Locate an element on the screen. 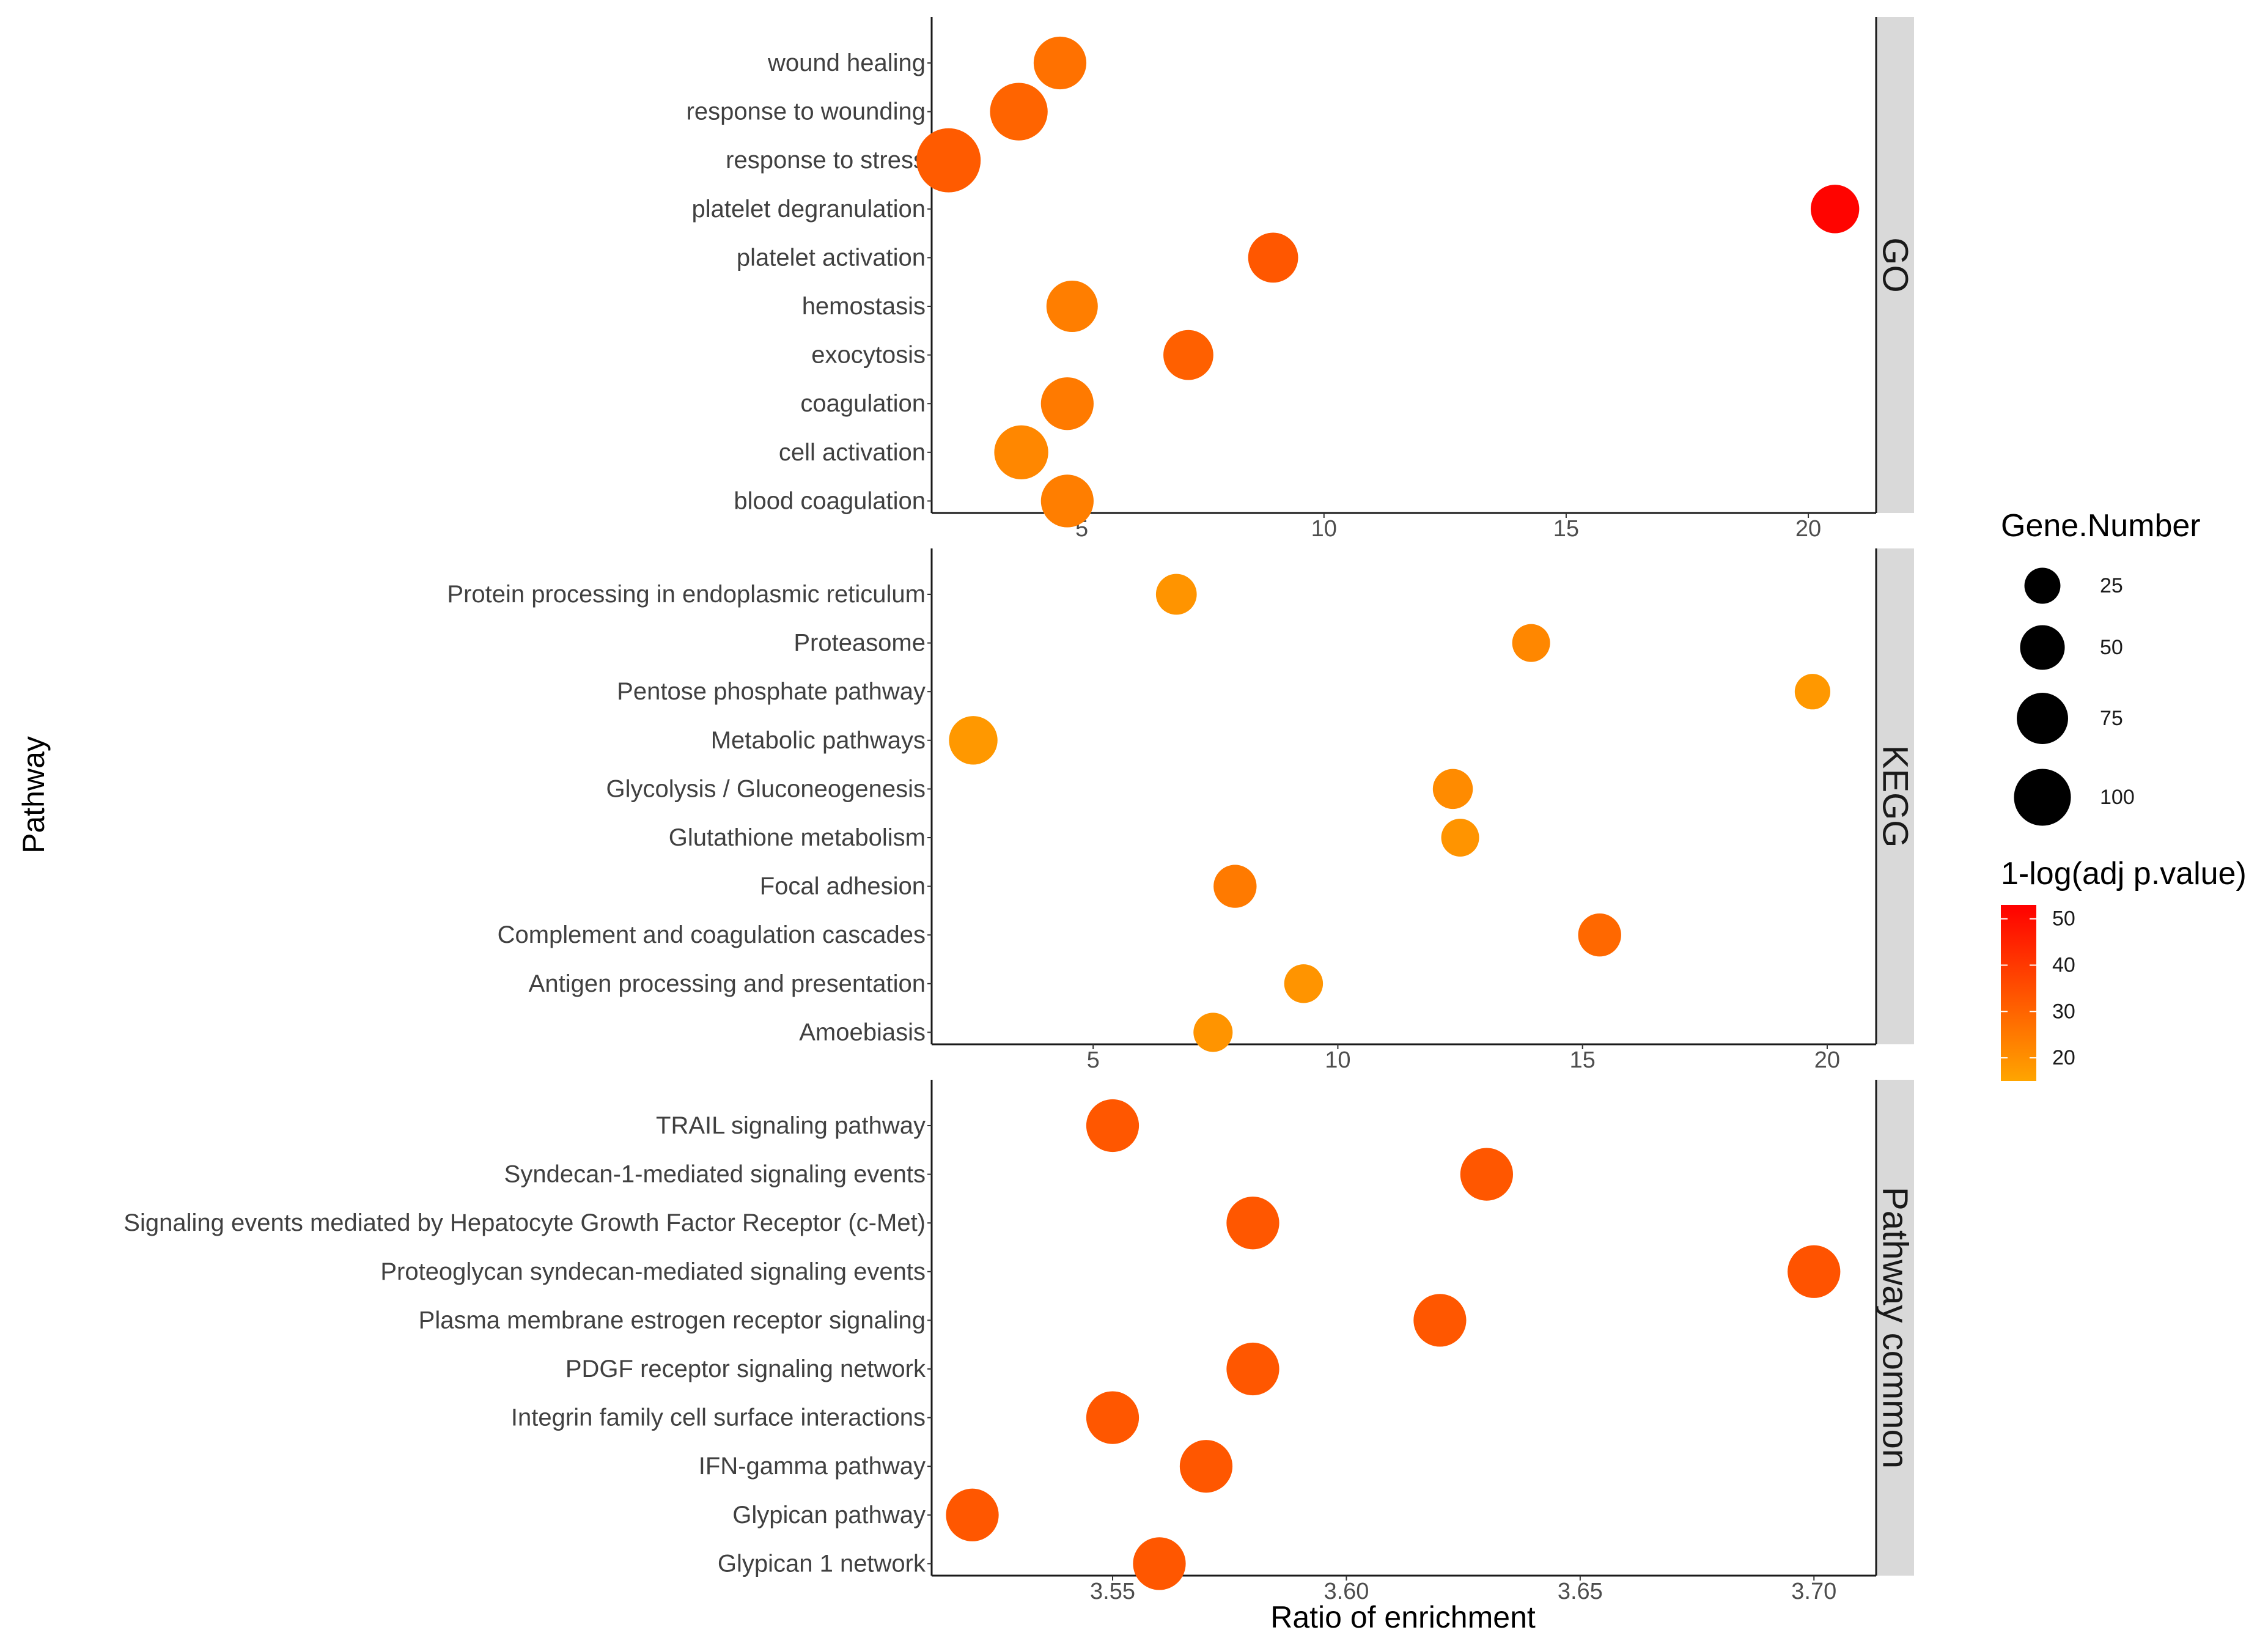  category-label: Complement and coagulation cascades is located at coordinates (712, 934).